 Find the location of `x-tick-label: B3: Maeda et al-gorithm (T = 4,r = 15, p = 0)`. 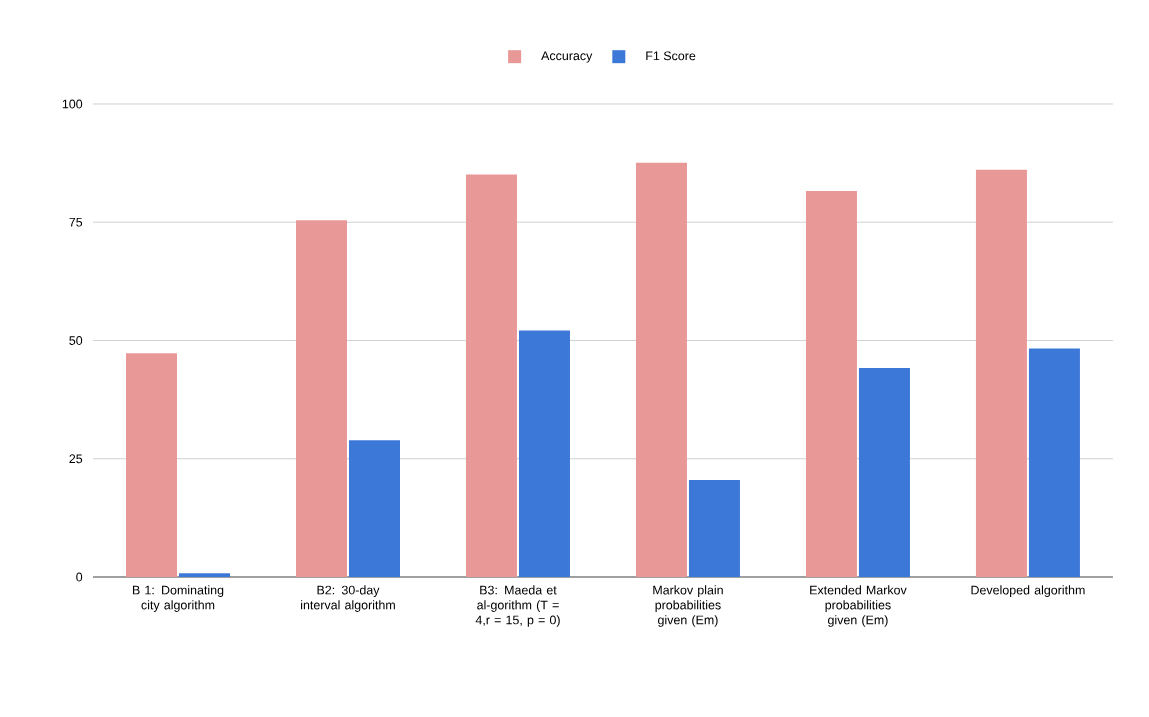

x-tick-label: B3: Maeda et al-gorithm (T = 4,r = 15, p = 0) is located at coordinates (517, 606).